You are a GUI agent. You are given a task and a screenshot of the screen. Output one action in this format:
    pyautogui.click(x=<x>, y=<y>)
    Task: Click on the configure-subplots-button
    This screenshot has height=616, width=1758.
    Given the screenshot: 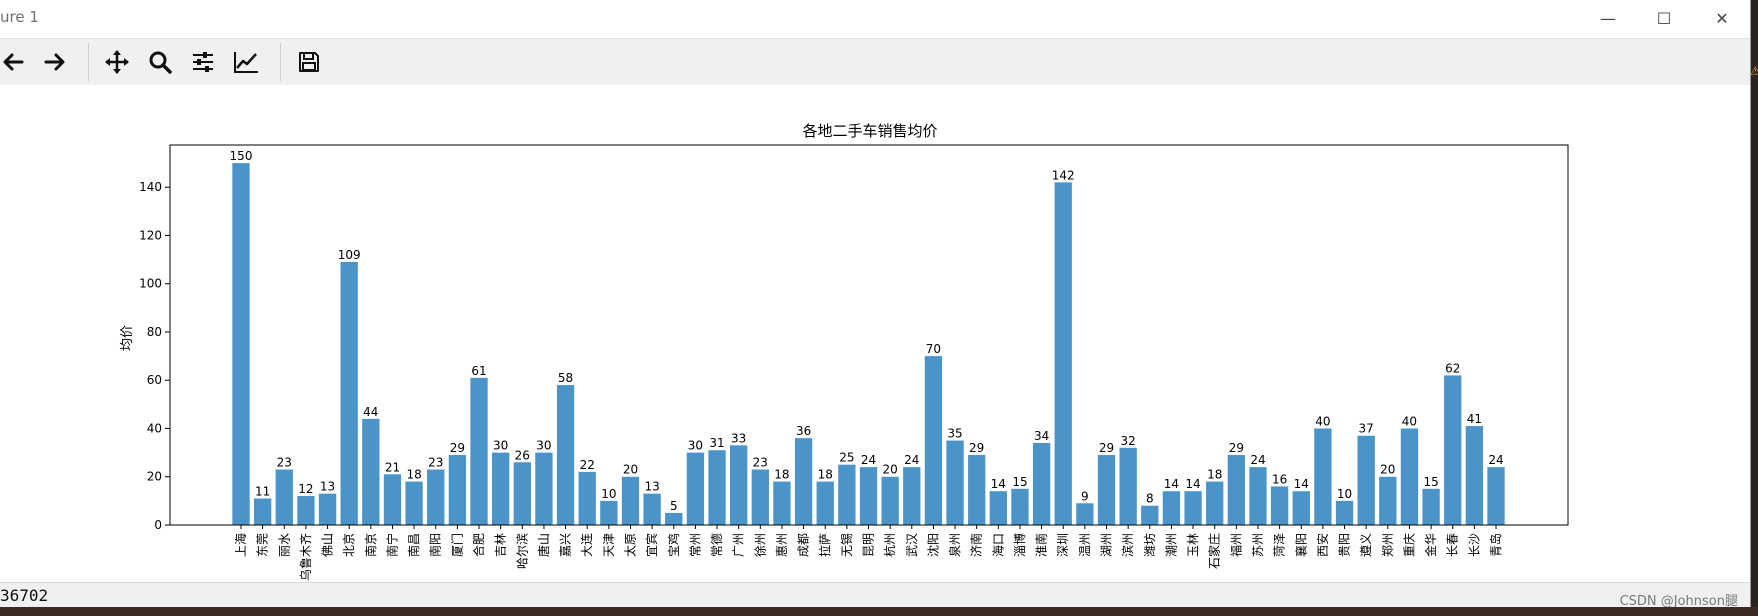 What is the action you would take?
    pyautogui.click(x=203, y=62)
    